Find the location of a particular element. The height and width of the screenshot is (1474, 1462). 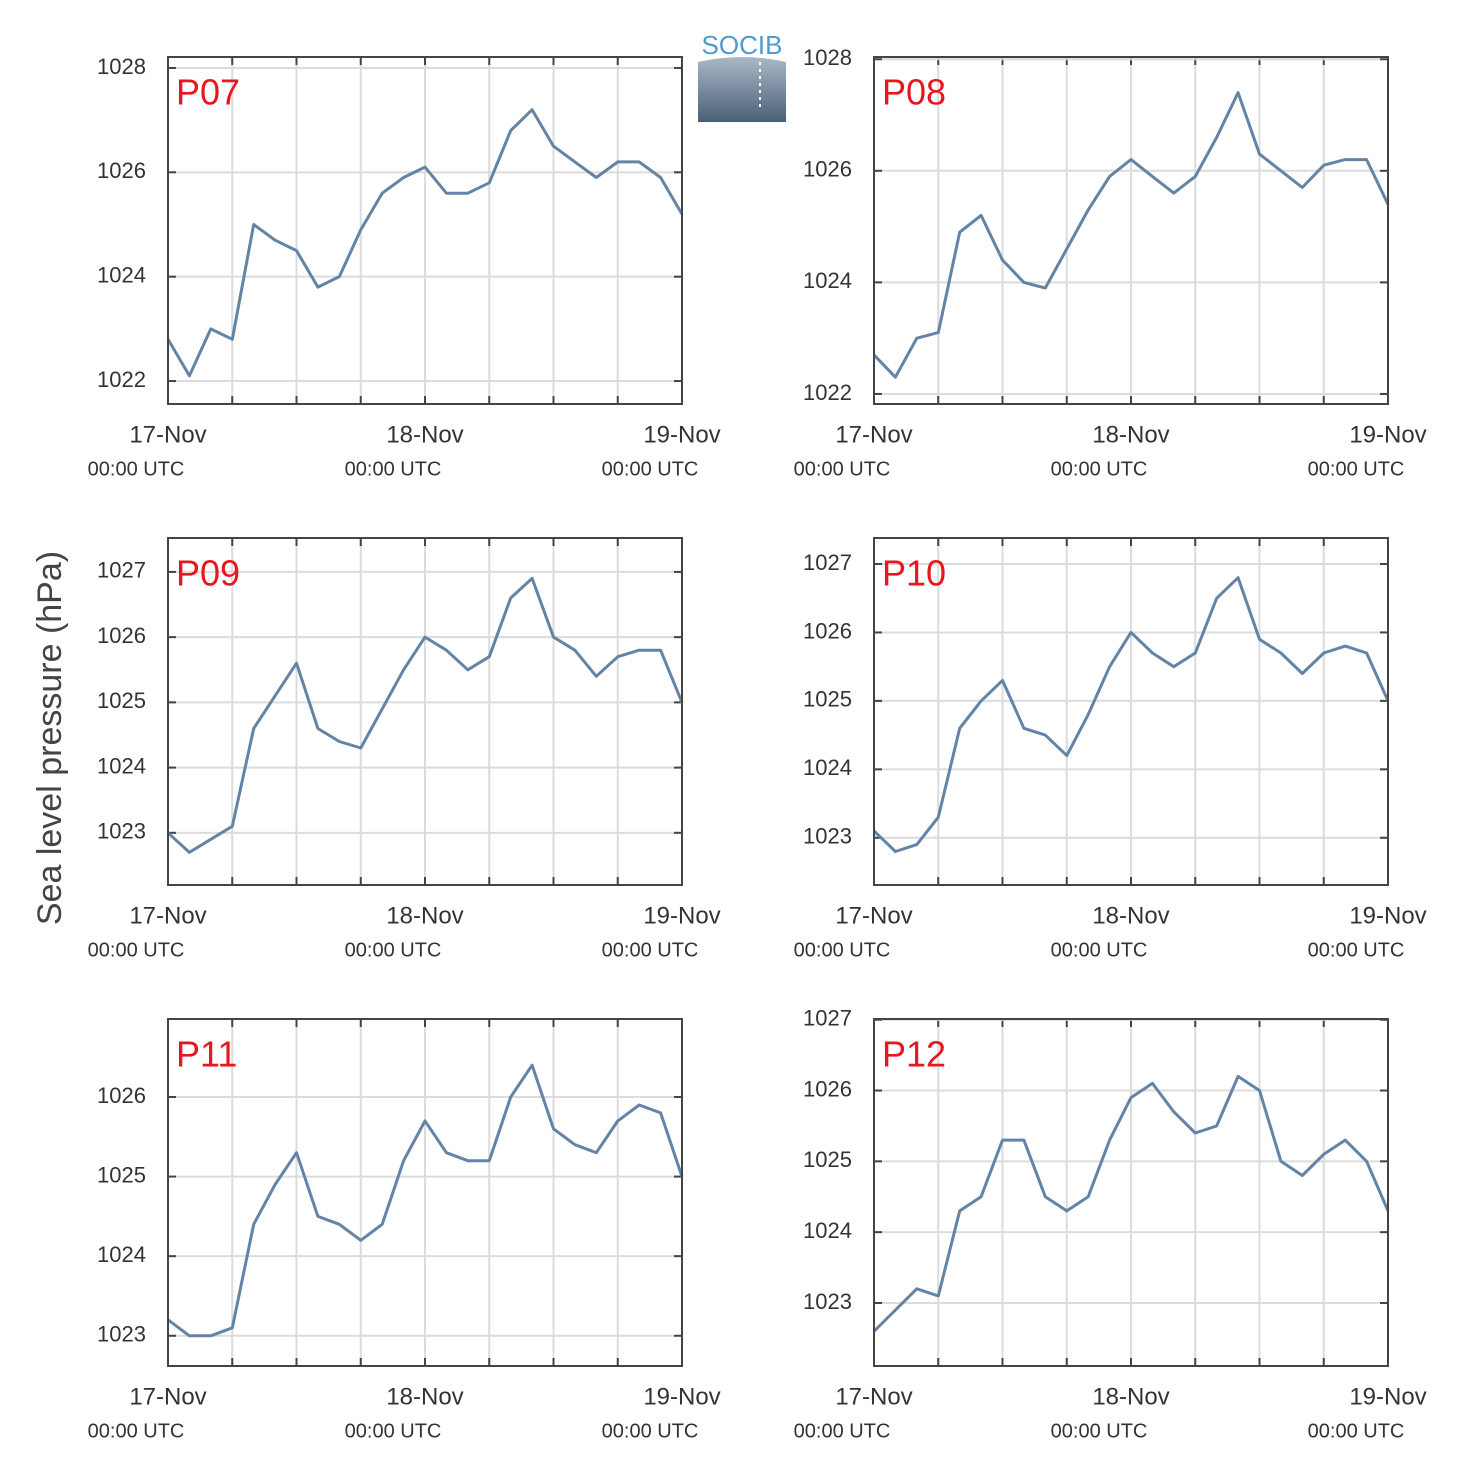

panel-title: P09 is located at coordinates (208, 573).